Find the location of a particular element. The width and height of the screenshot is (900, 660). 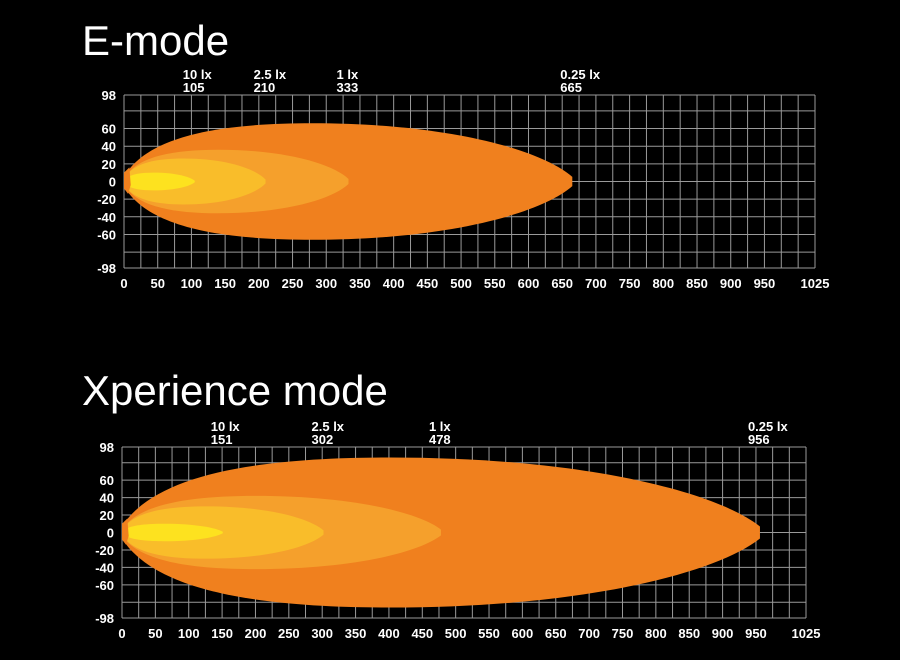

lux-reach-value: 478 is located at coordinates (440, 439).